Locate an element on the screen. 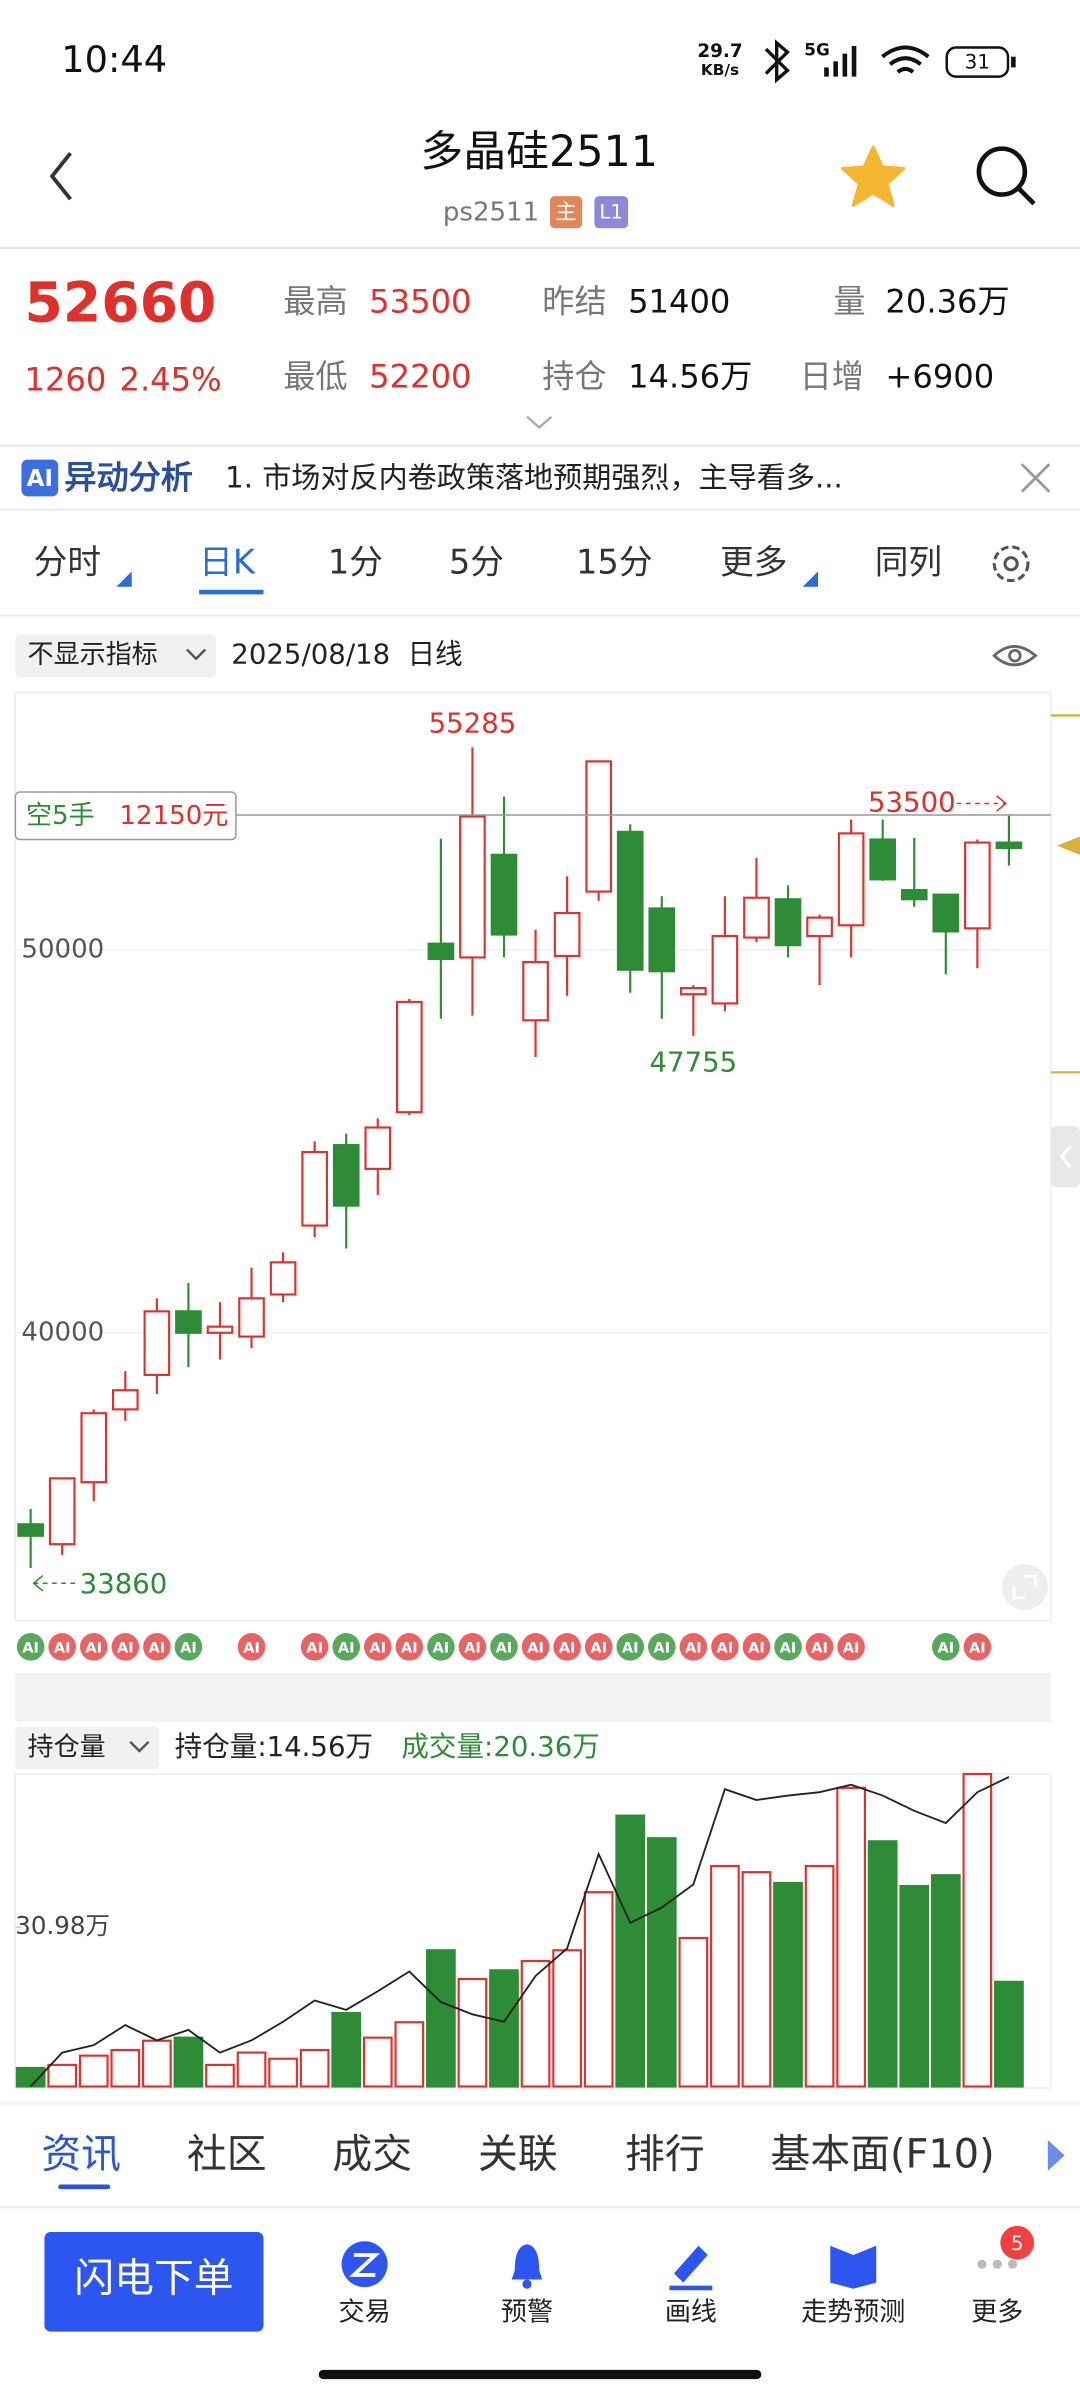 The image size is (1080, 2403). field-label: 日增 is located at coordinates (832, 376).